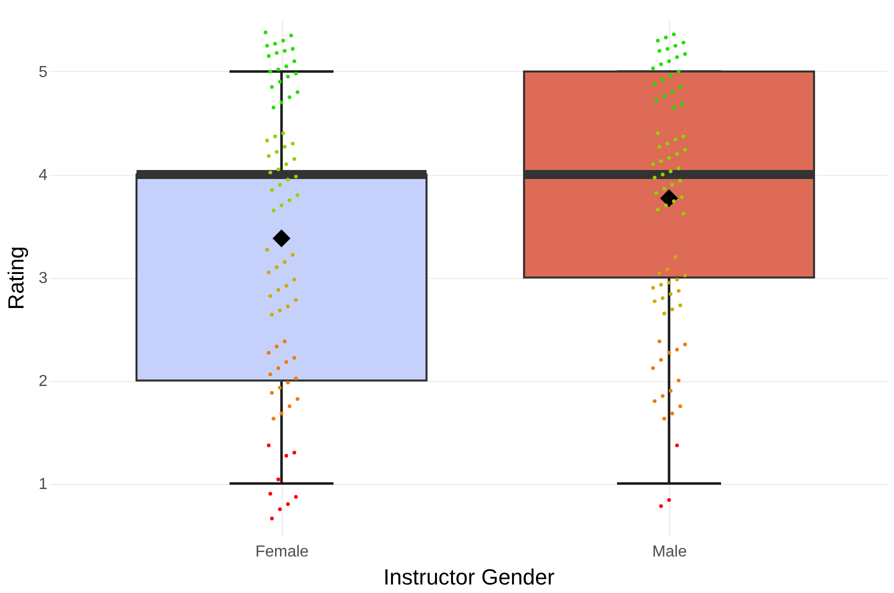 Image resolution: width=894 pixels, height=593 pixels. What do you see at coordinates (282, 552) in the screenshot?
I see `x-tick-label: Female` at bounding box center [282, 552].